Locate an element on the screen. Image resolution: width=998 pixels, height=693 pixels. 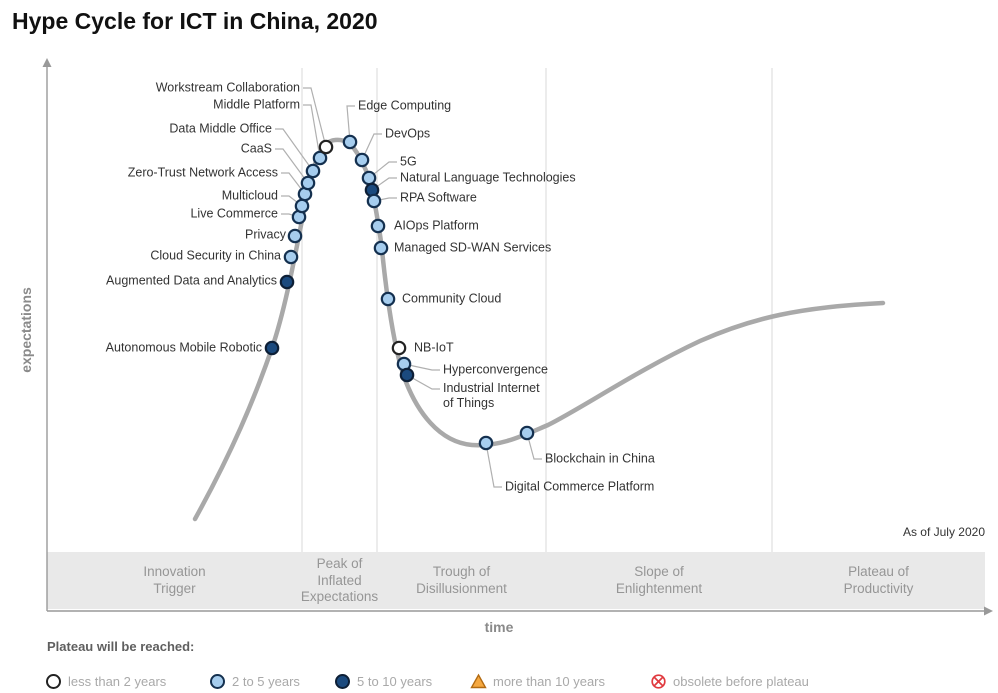
point-label: Natural Language Technologies is located at coordinates (488, 177).